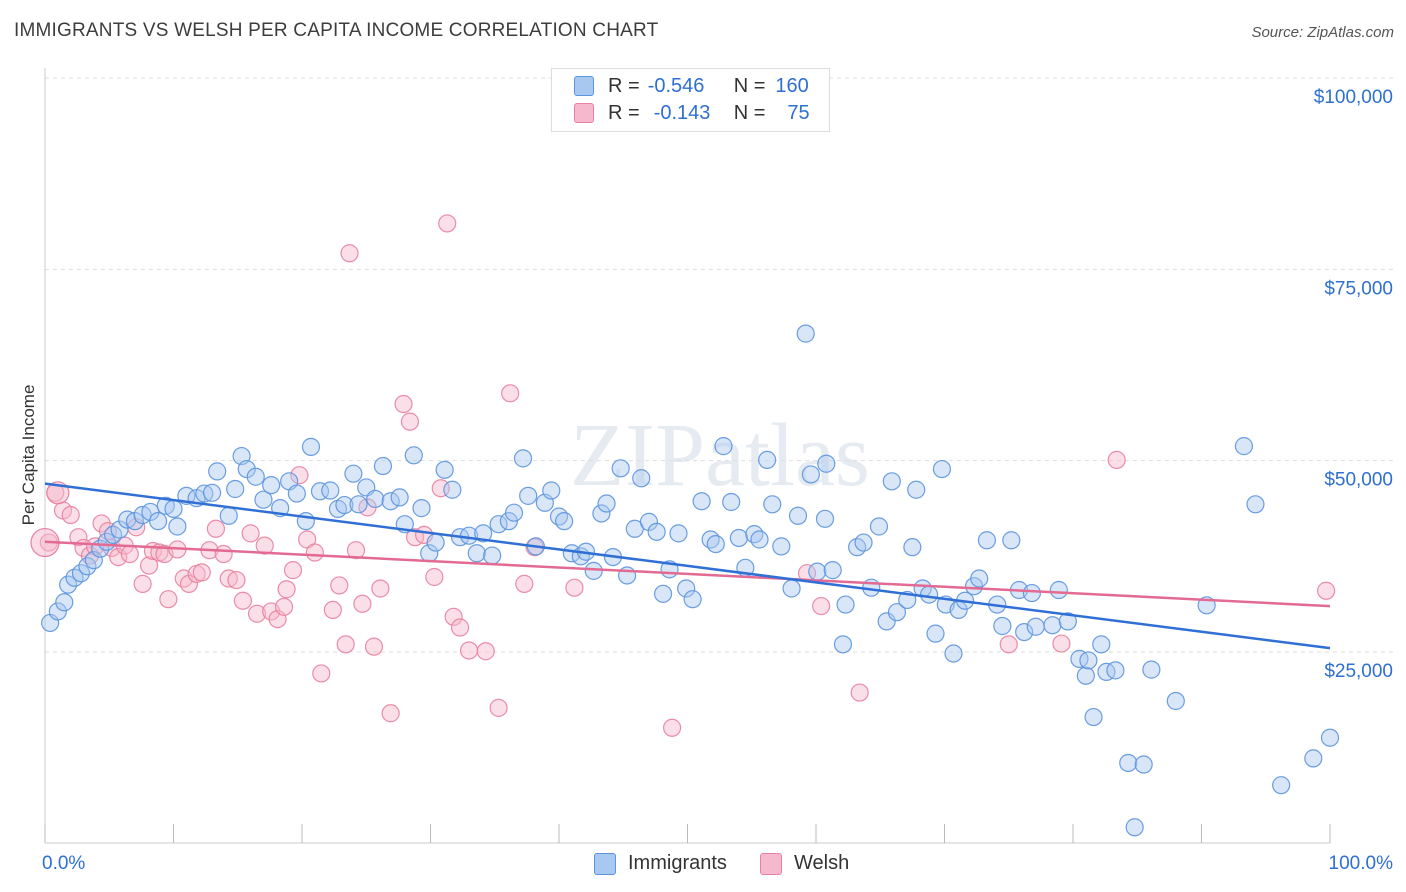  Describe the element at coordinates (1322, 32) in the screenshot. I see `source-label: Source: ZipAtlas.com` at that location.